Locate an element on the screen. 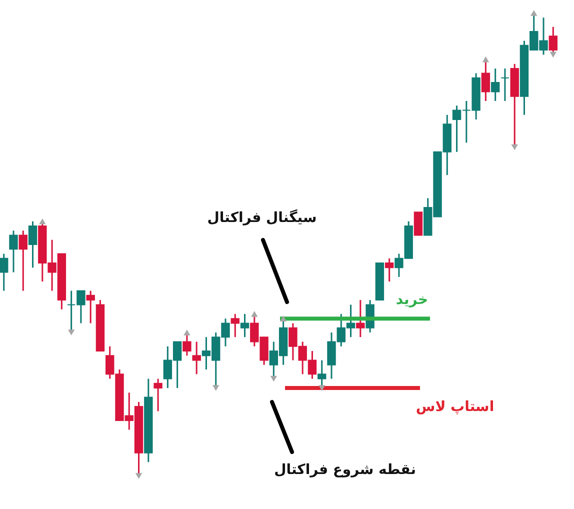  ref-line-label: استاپ لاس is located at coordinates (455, 407).